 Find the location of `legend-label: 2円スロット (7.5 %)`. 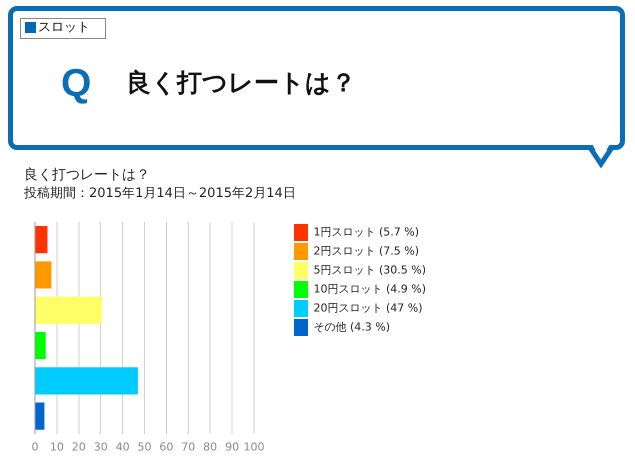

legend-label: 2円スロット (7.5 %) is located at coordinates (366, 251).